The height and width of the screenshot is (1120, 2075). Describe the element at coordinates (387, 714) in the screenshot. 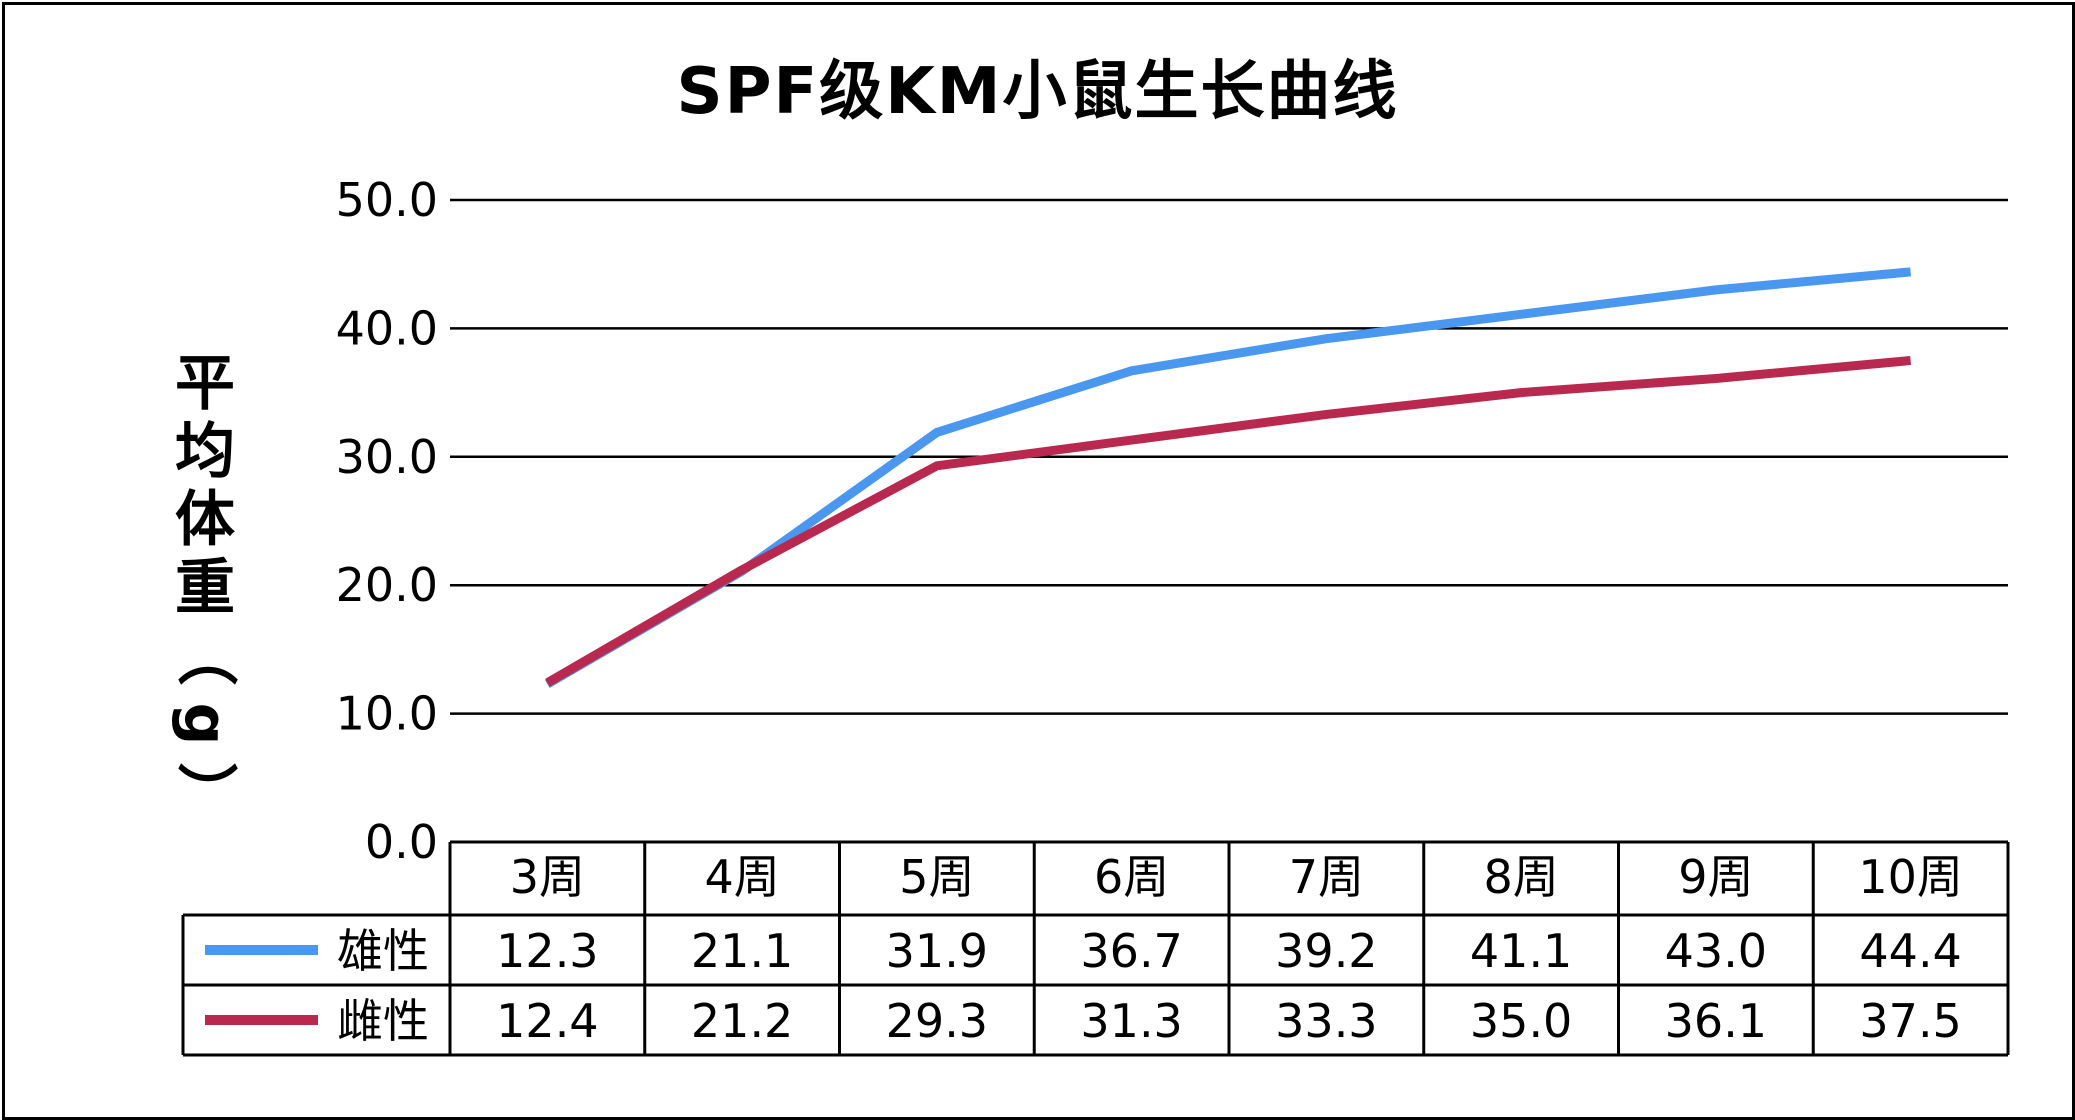

I see `y-tick-label: 10.0` at that location.